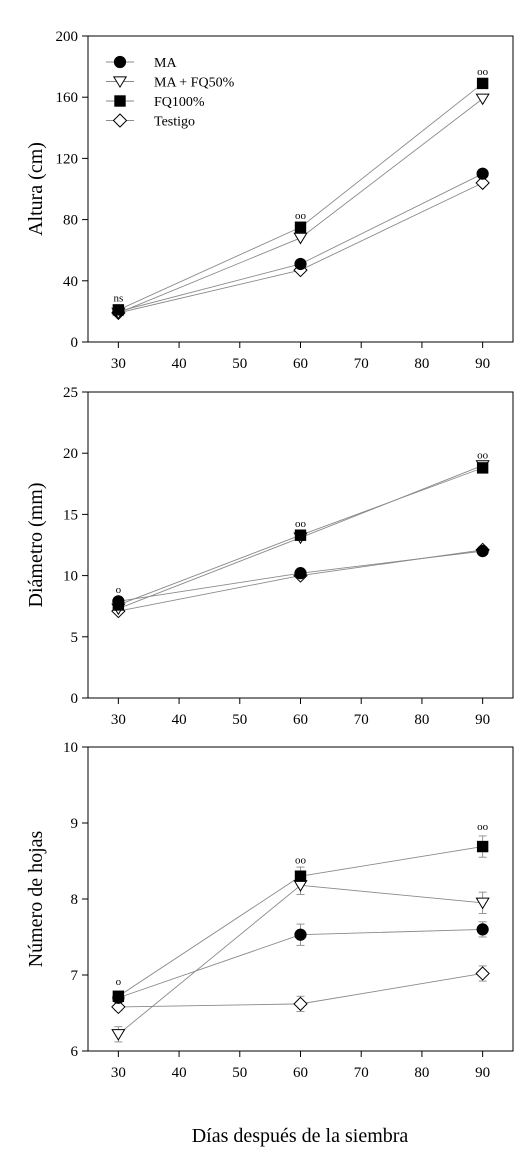  Describe the element at coordinates (36, 545) in the screenshot. I see `y-axis-title: Diámetro (mm)` at that location.